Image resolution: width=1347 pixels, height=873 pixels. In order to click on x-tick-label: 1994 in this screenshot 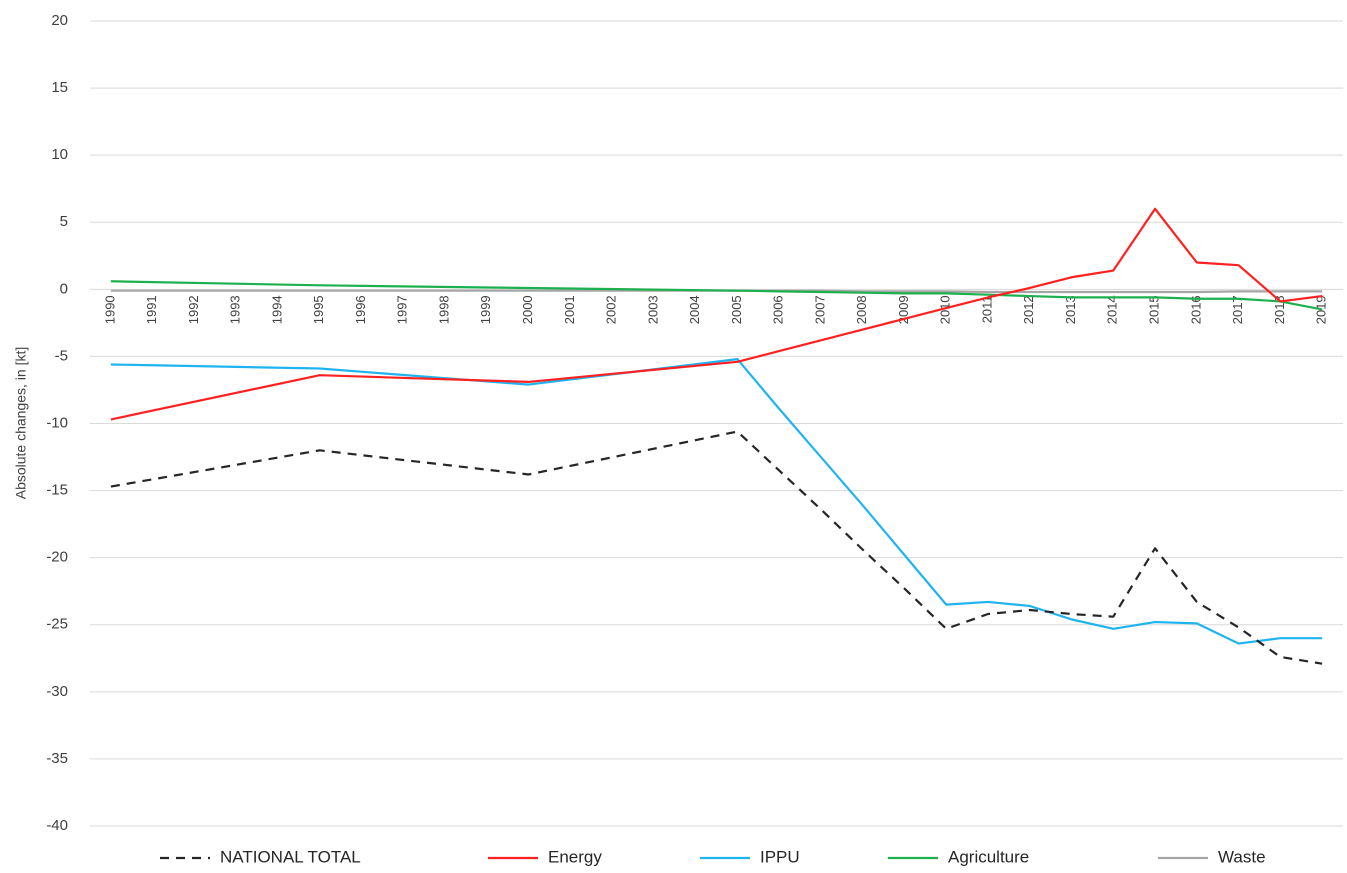, I will do `click(276, 309)`.